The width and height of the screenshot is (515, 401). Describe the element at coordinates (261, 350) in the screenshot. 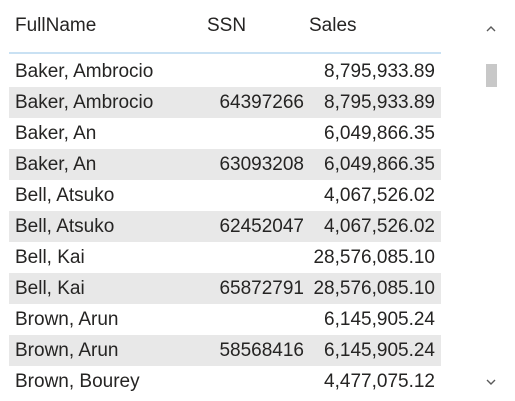

I see `ssn-cell: 58568416` at that location.